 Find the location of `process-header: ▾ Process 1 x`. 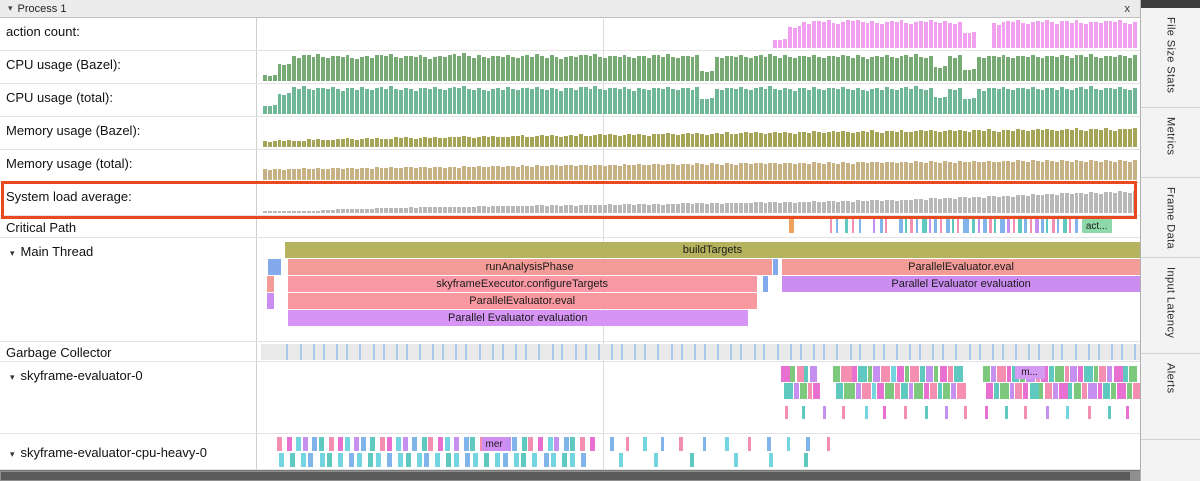

process-header: ▾ Process 1 x is located at coordinates (570, 9).